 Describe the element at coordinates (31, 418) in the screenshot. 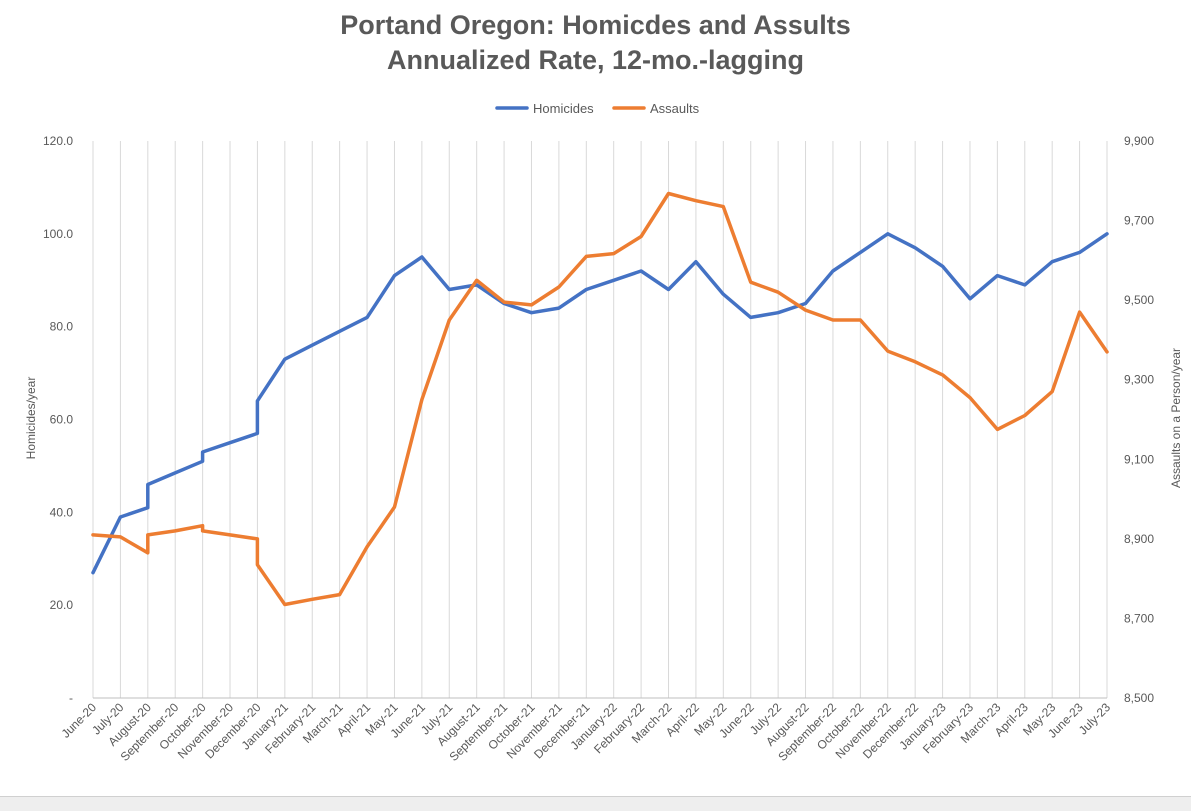

I see `left-axis-label: Homicides/year` at that location.